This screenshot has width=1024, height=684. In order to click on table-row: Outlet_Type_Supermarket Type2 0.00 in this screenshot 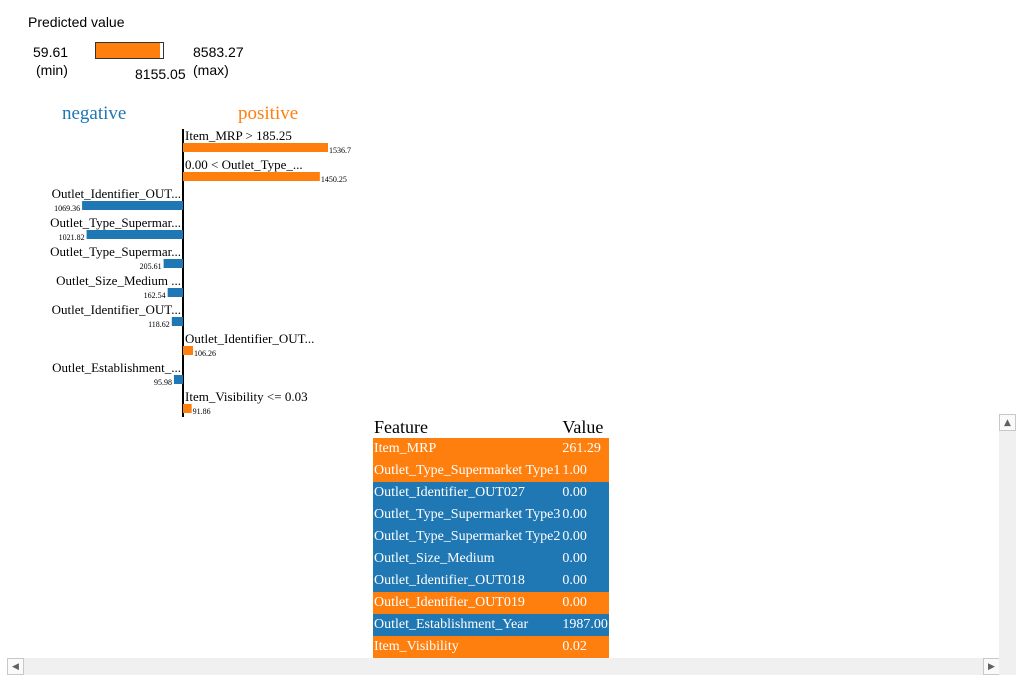, I will do `click(491, 537)`.